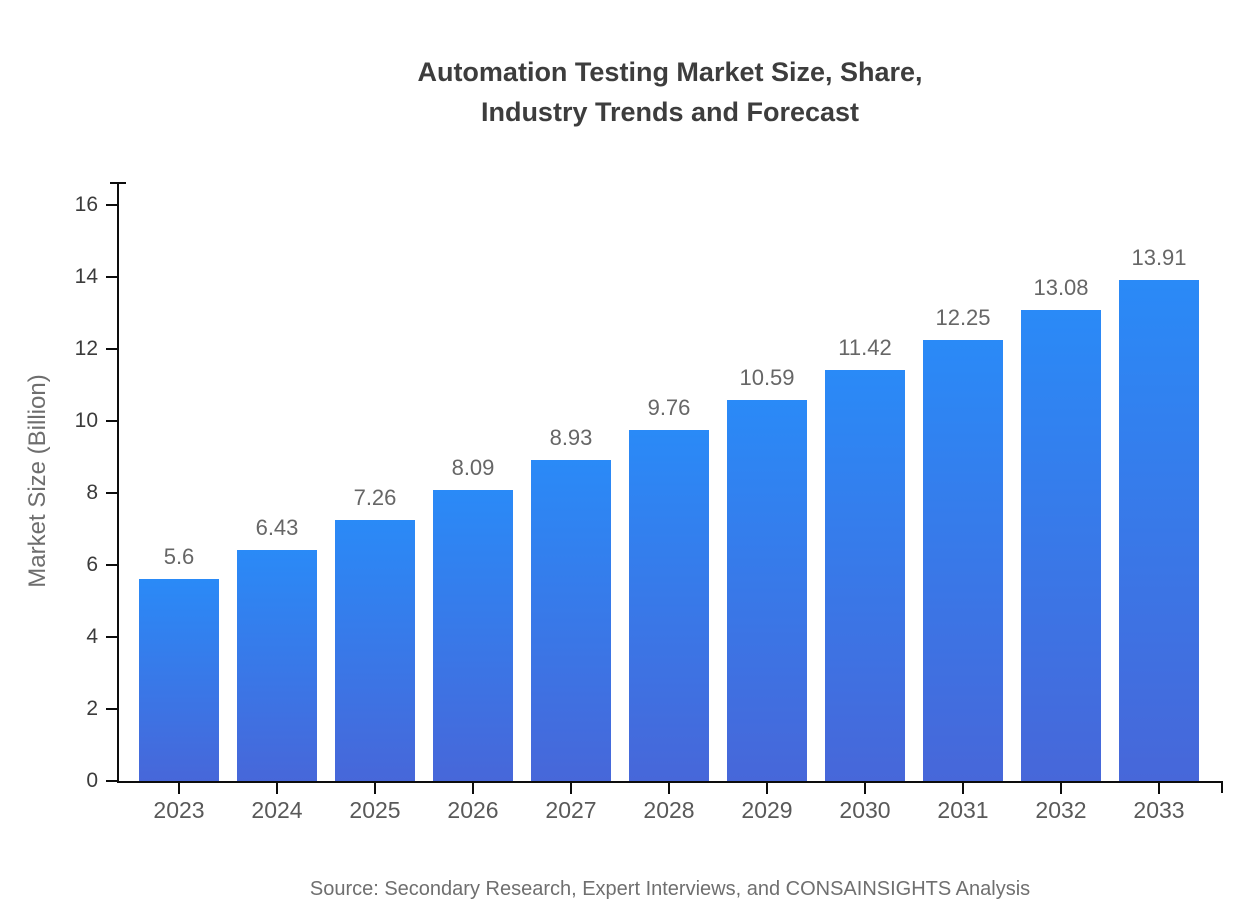  I want to click on bar-value-2031: 12.25, so click(963, 317).